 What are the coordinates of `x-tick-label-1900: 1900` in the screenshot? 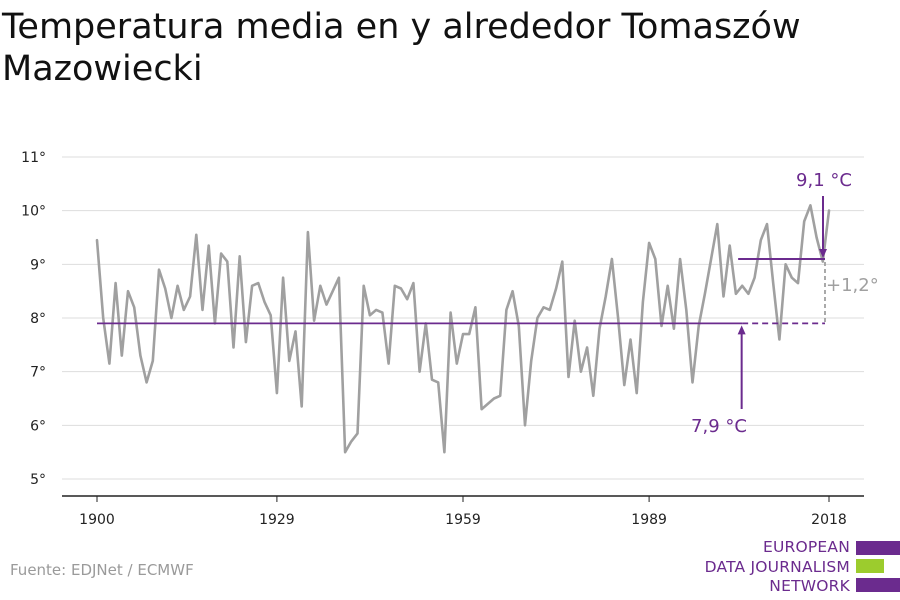 It's located at (97, 520).